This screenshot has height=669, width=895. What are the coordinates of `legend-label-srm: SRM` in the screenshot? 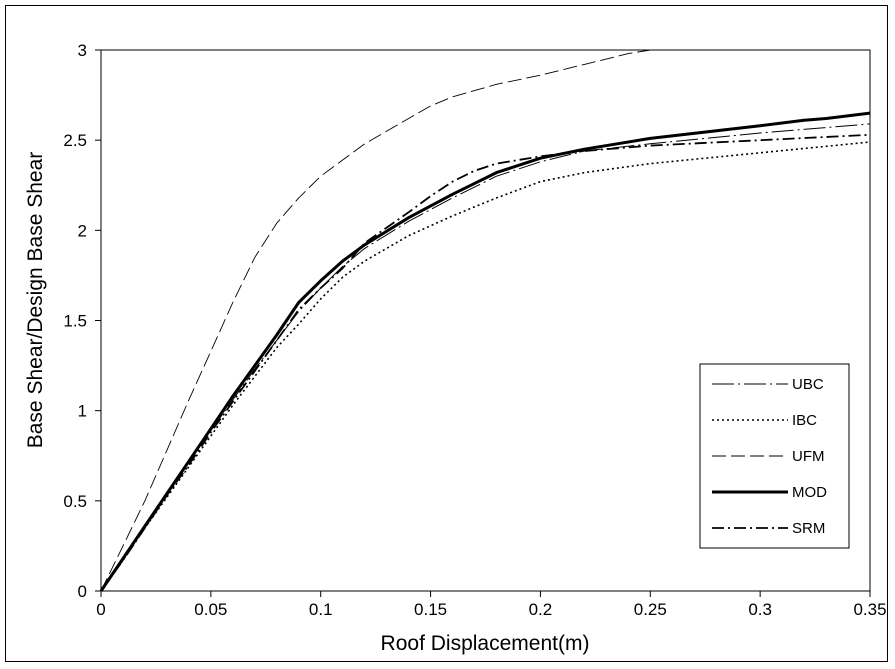 It's located at (808, 528).